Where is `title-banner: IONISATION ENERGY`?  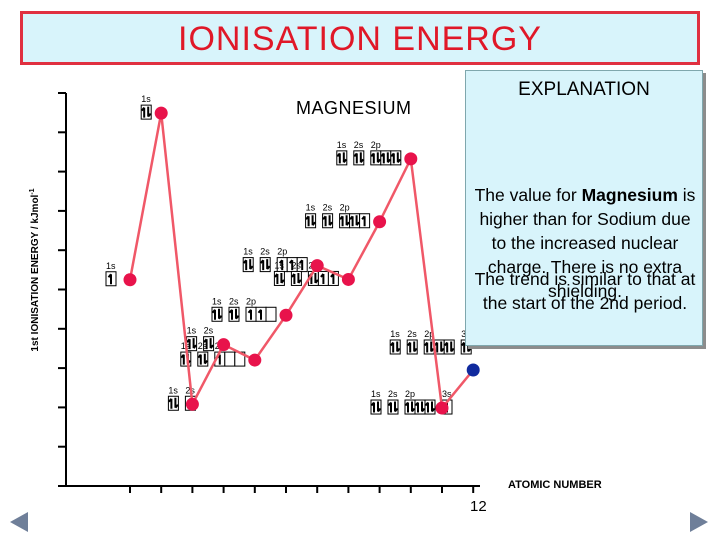
title-banner: IONISATION ENERGY is located at coordinates (360, 38).